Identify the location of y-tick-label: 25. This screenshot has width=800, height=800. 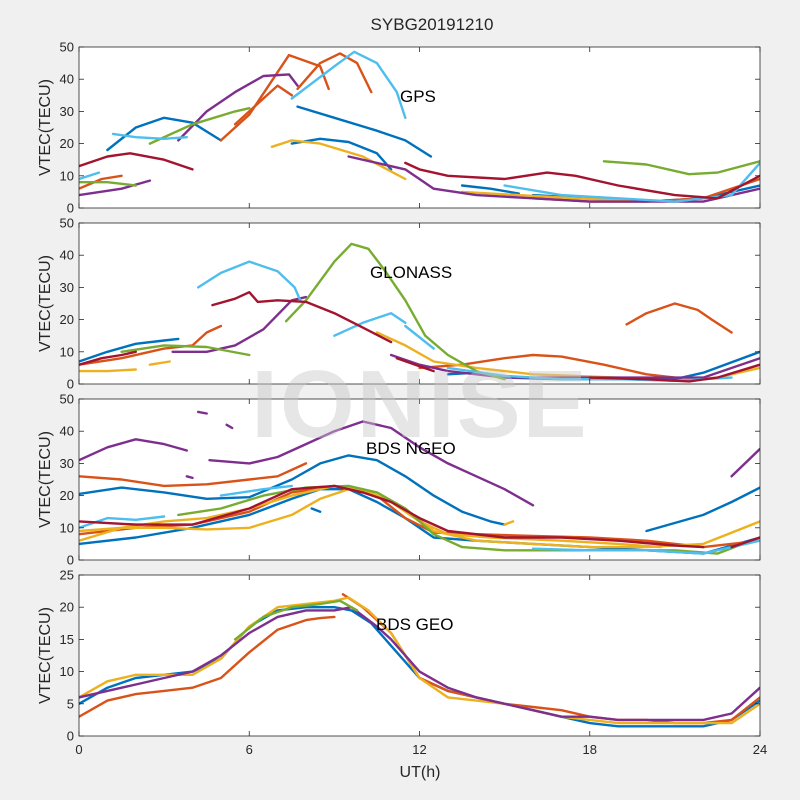
(67, 575).